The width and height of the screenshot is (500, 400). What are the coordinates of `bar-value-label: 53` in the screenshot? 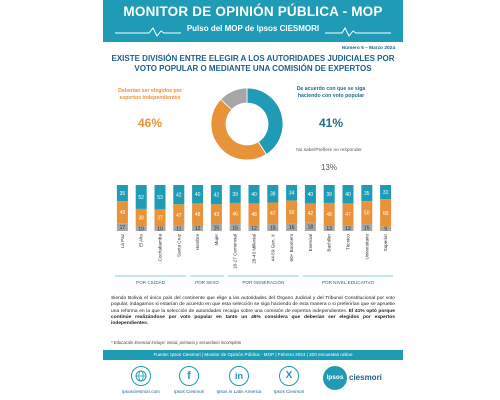 It's located at (160, 198).